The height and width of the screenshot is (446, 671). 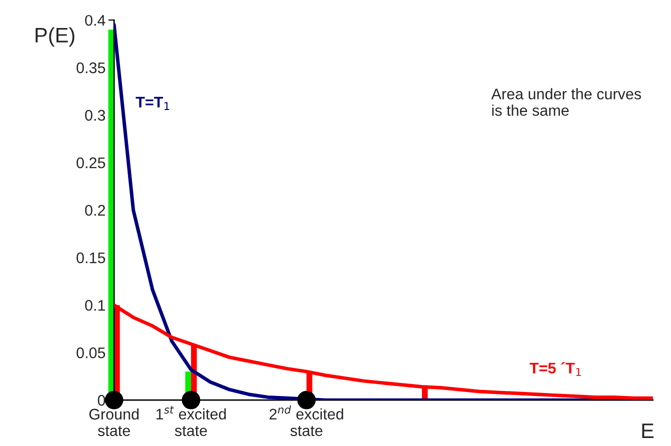 I want to click on y-tick-label: 0.35, so click(x=91, y=68).